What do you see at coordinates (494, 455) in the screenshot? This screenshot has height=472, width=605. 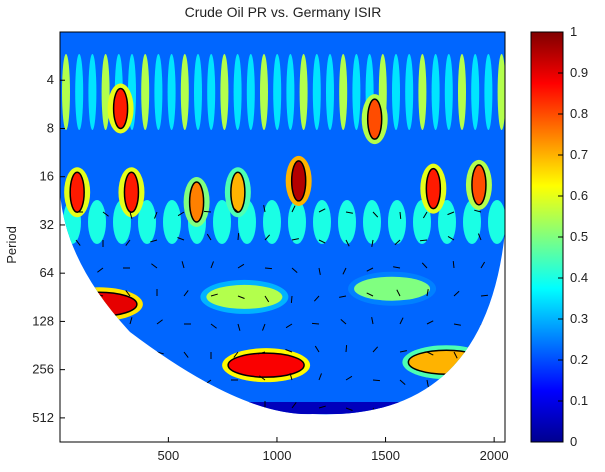 I see `x-tick-label: 2000` at bounding box center [494, 455].